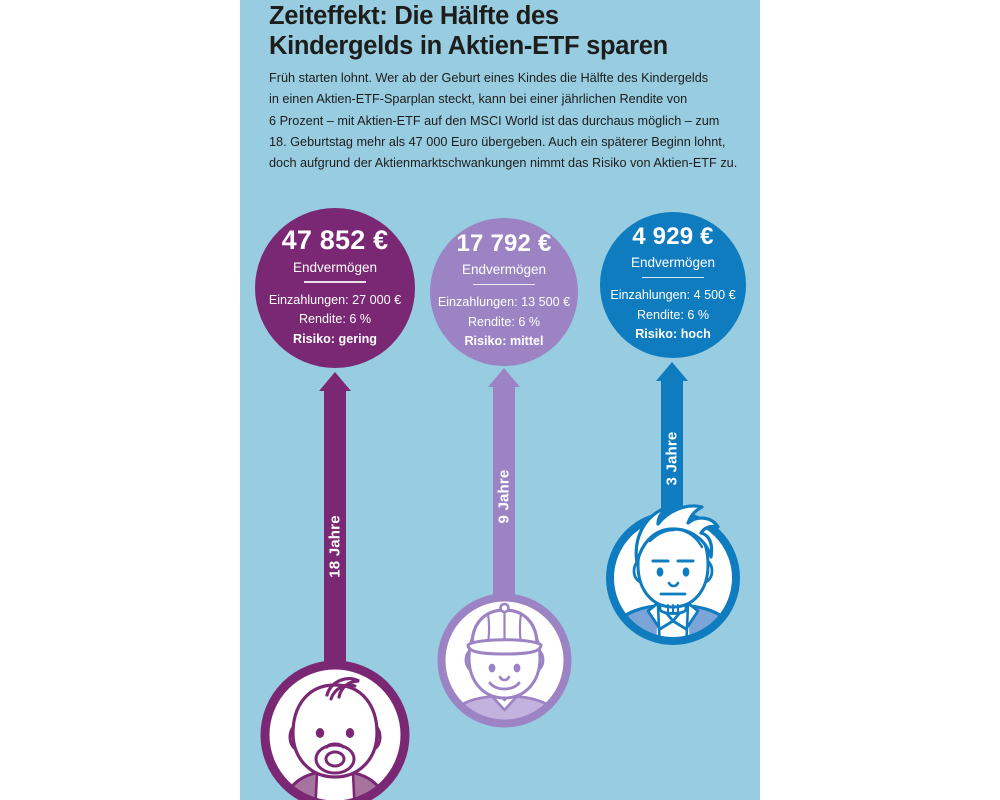 The height and width of the screenshot is (800, 1000). I want to click on arrow-baby-shaft, so click(335, 536).